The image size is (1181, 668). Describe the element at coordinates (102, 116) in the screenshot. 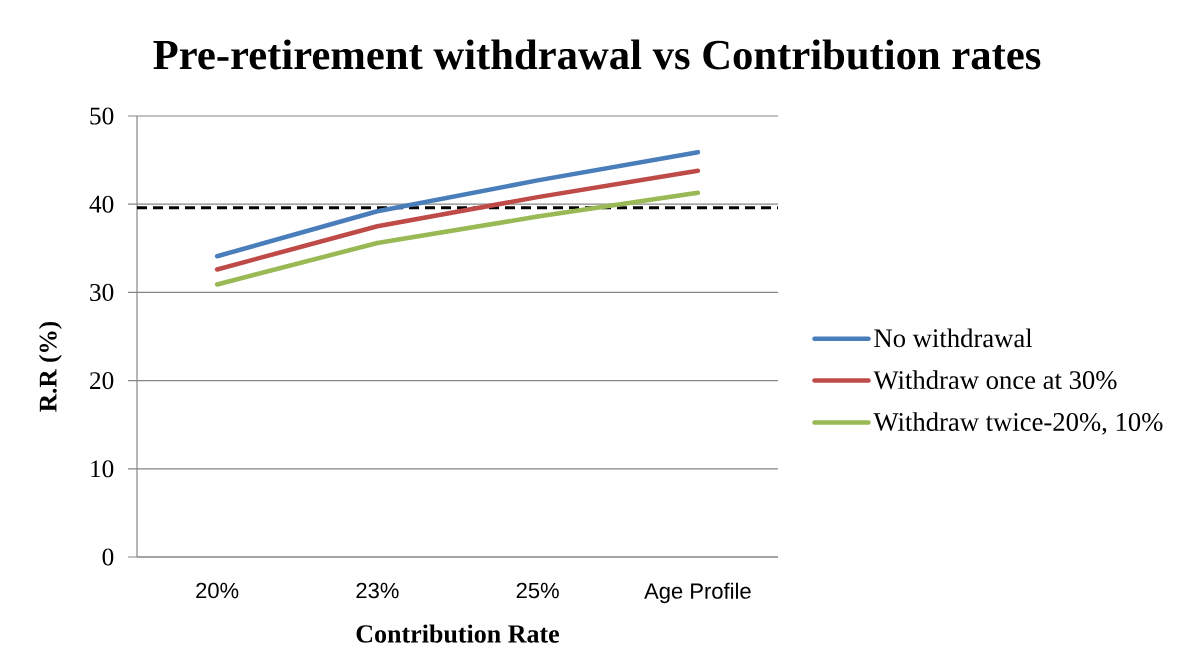

I see `y-tick-label: 50` at that location.